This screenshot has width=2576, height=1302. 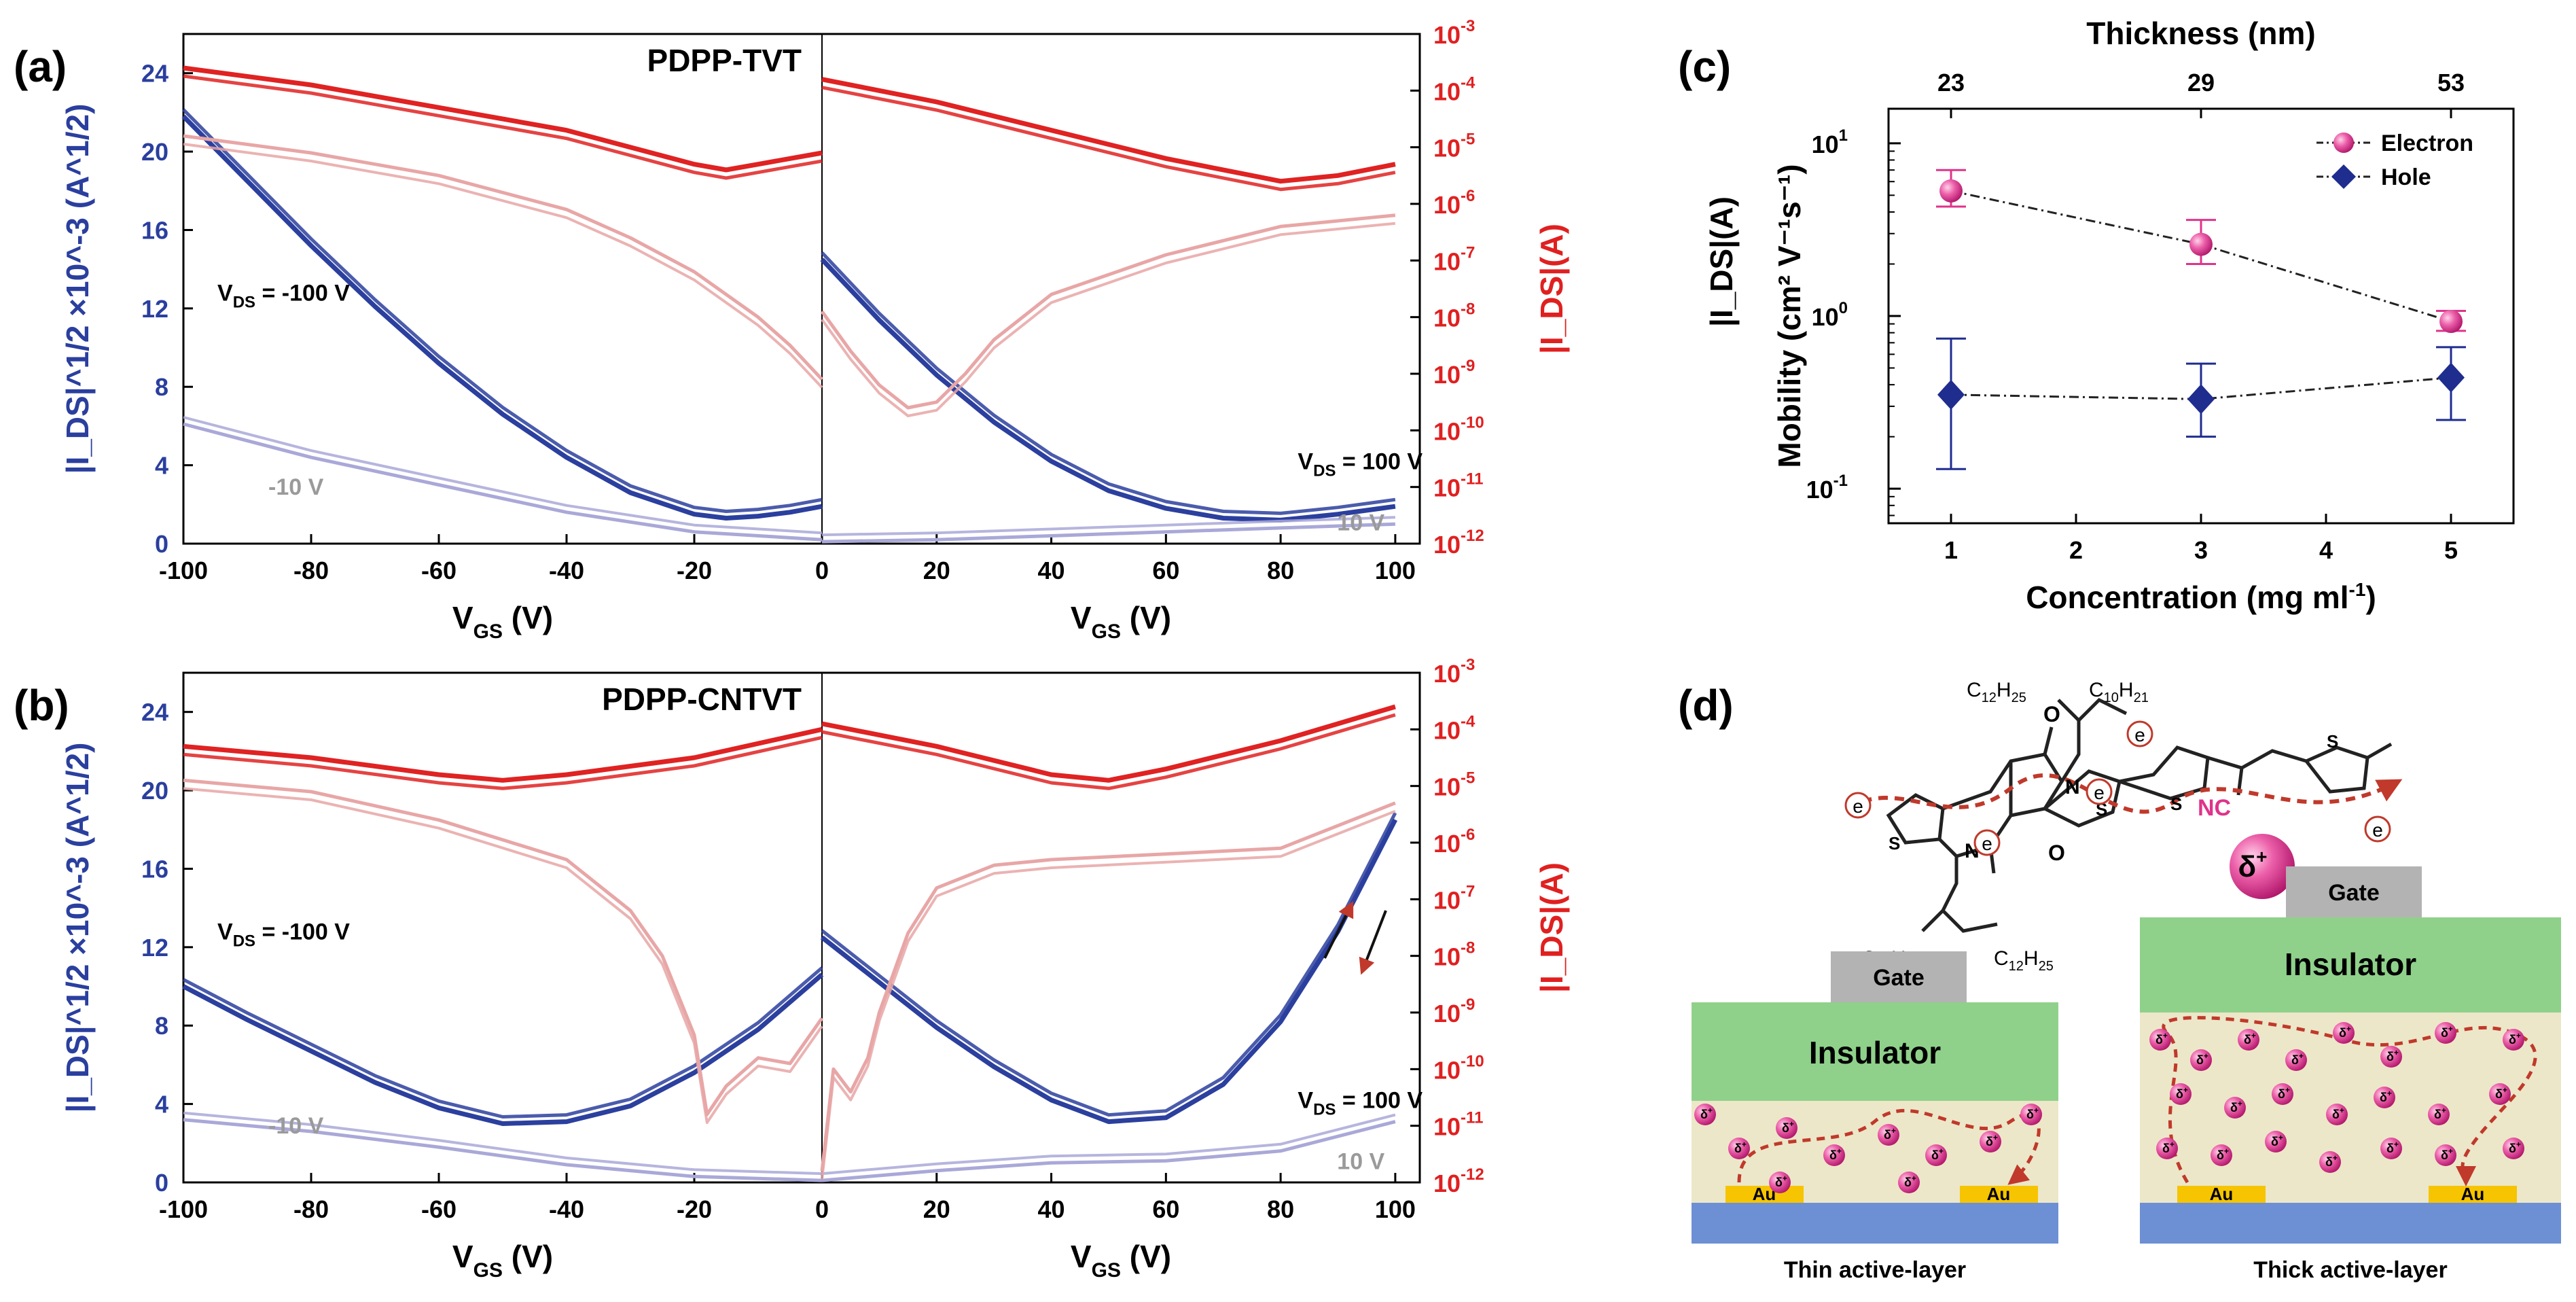 I want to click on ytick-right-exp: -3, so click(x=1468, y=26).